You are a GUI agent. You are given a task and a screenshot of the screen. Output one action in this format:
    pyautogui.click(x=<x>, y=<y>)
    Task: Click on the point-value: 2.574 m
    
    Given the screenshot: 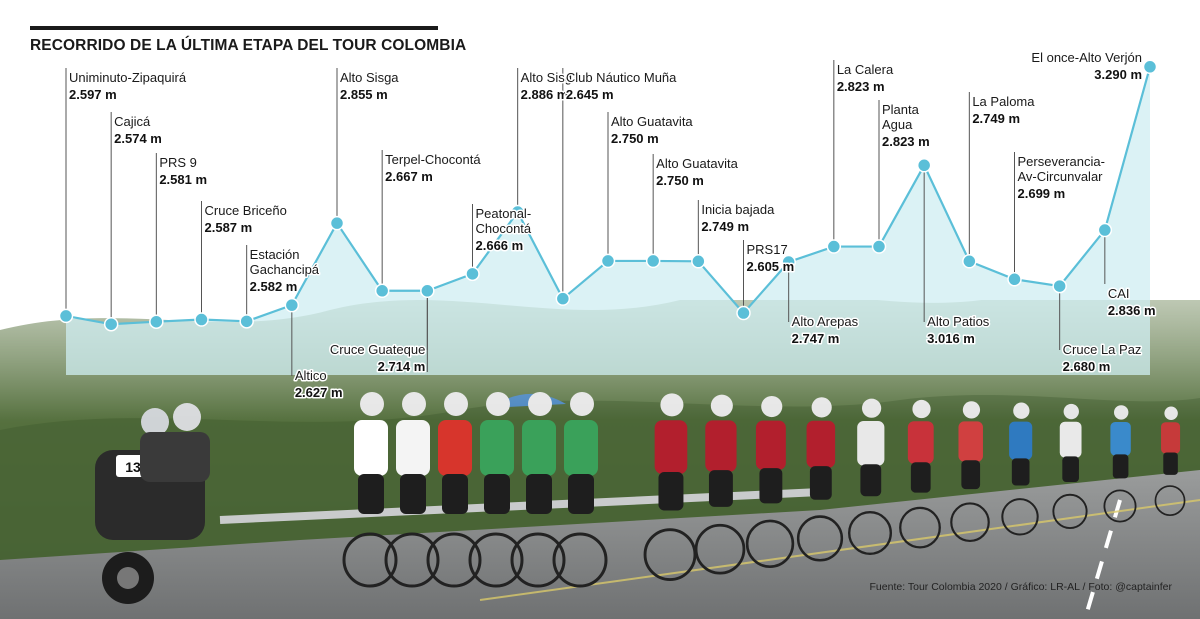 What is the action you would take?
    pyautogui.click(x=138, y=138)
    